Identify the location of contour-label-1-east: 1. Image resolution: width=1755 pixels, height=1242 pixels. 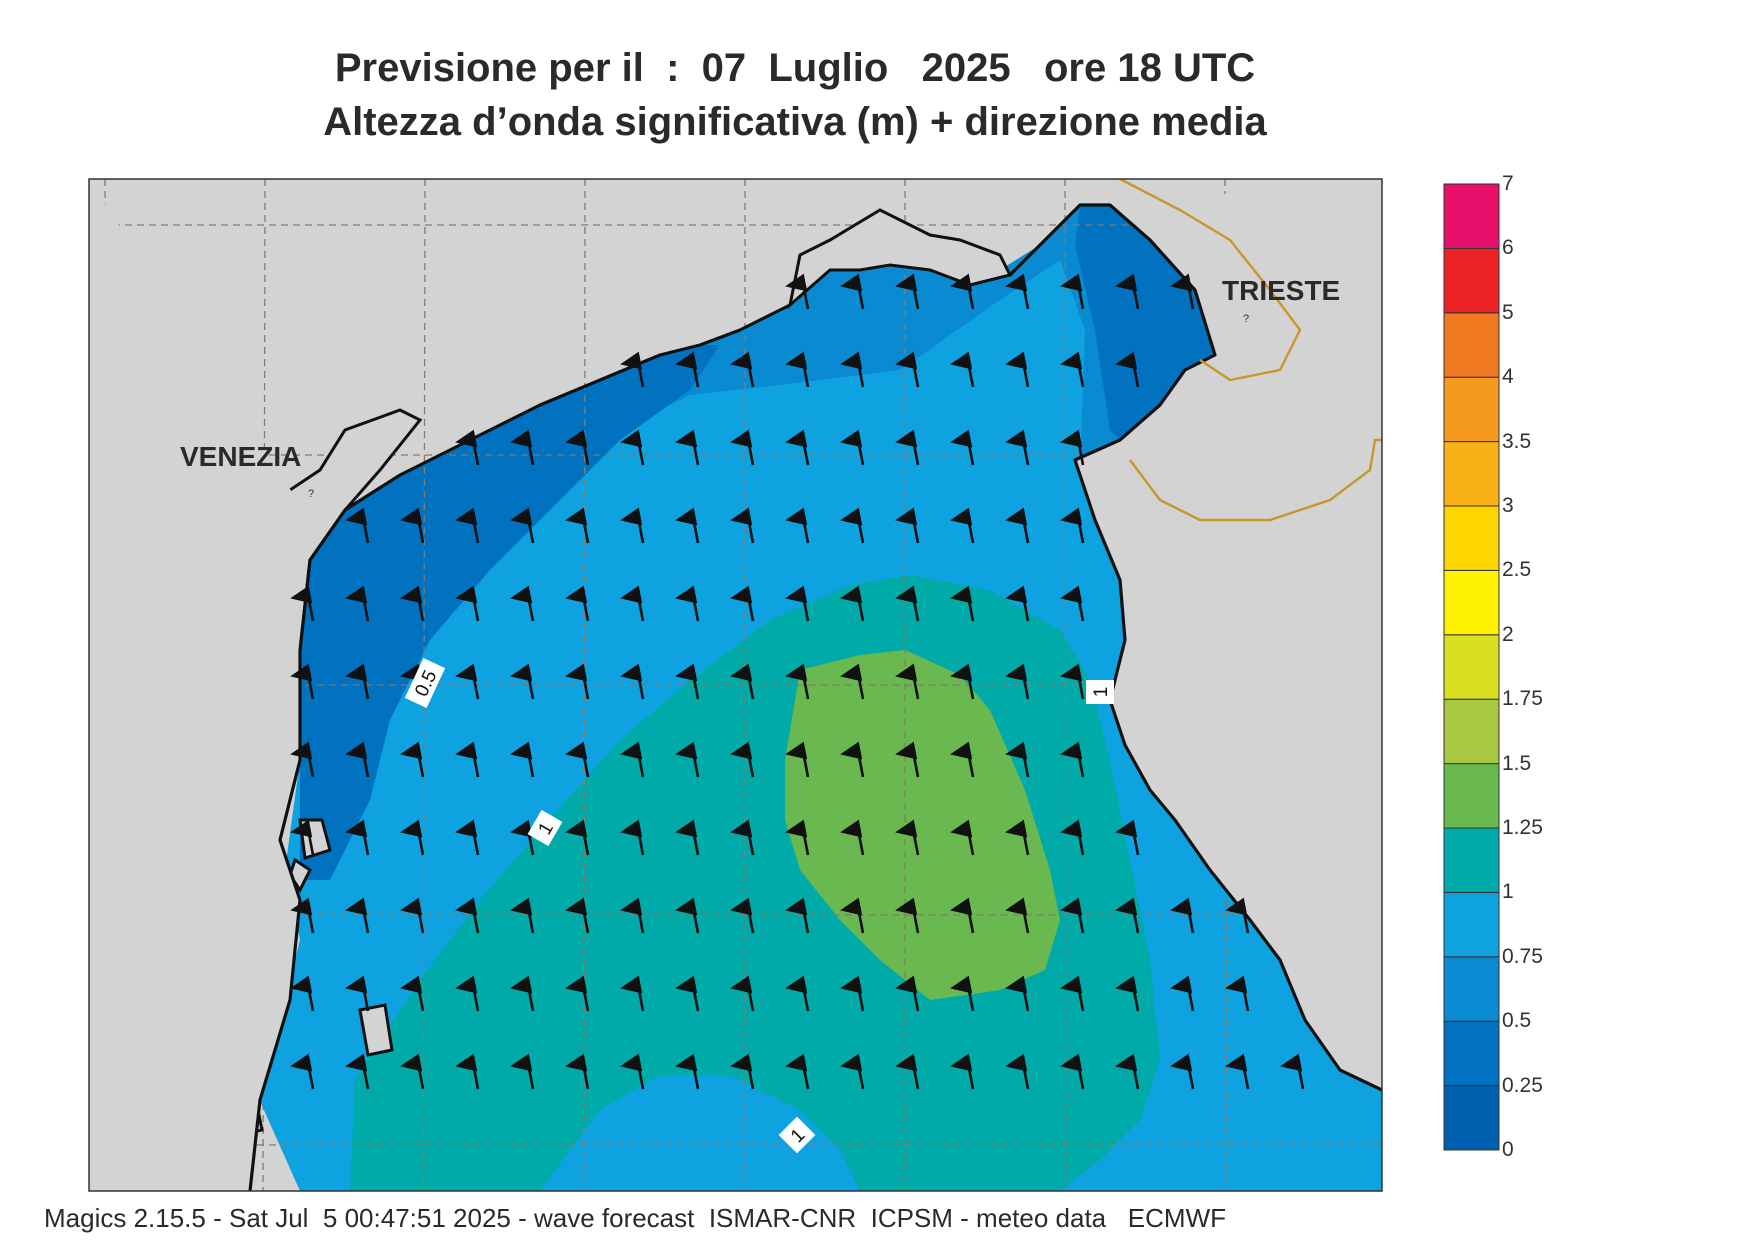
(1100, 692).